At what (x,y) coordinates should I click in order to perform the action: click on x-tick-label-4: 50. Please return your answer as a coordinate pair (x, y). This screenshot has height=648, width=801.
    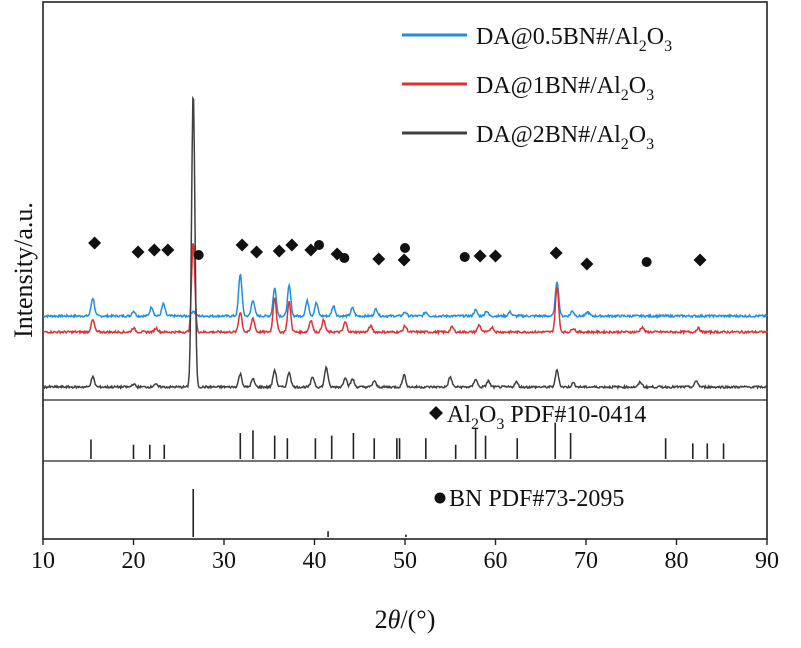
    Looking at the image, I should click on (405, 561).